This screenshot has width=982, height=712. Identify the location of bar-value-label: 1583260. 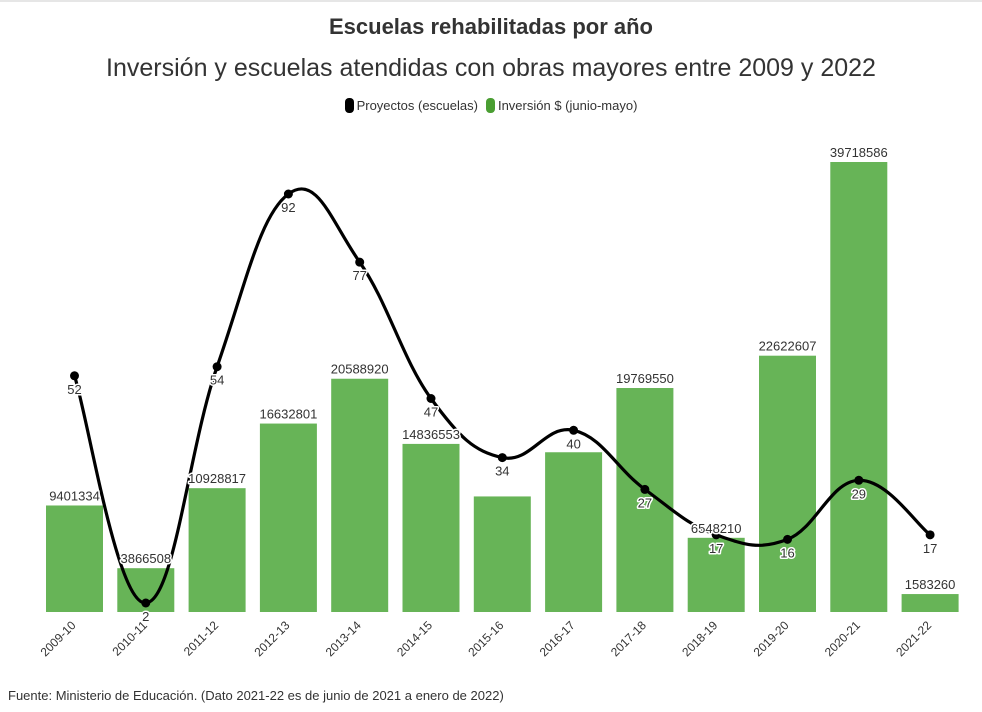
(930, 584).